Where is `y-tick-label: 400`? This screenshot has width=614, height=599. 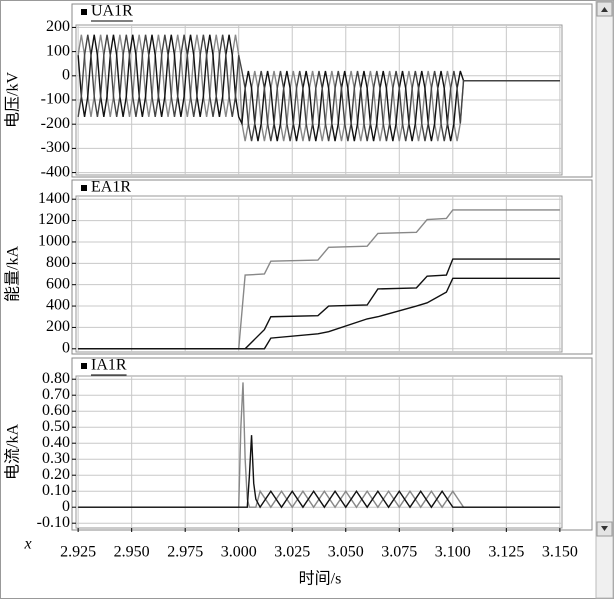
y-tick-label: 400 is located at coordinates (58, 305).